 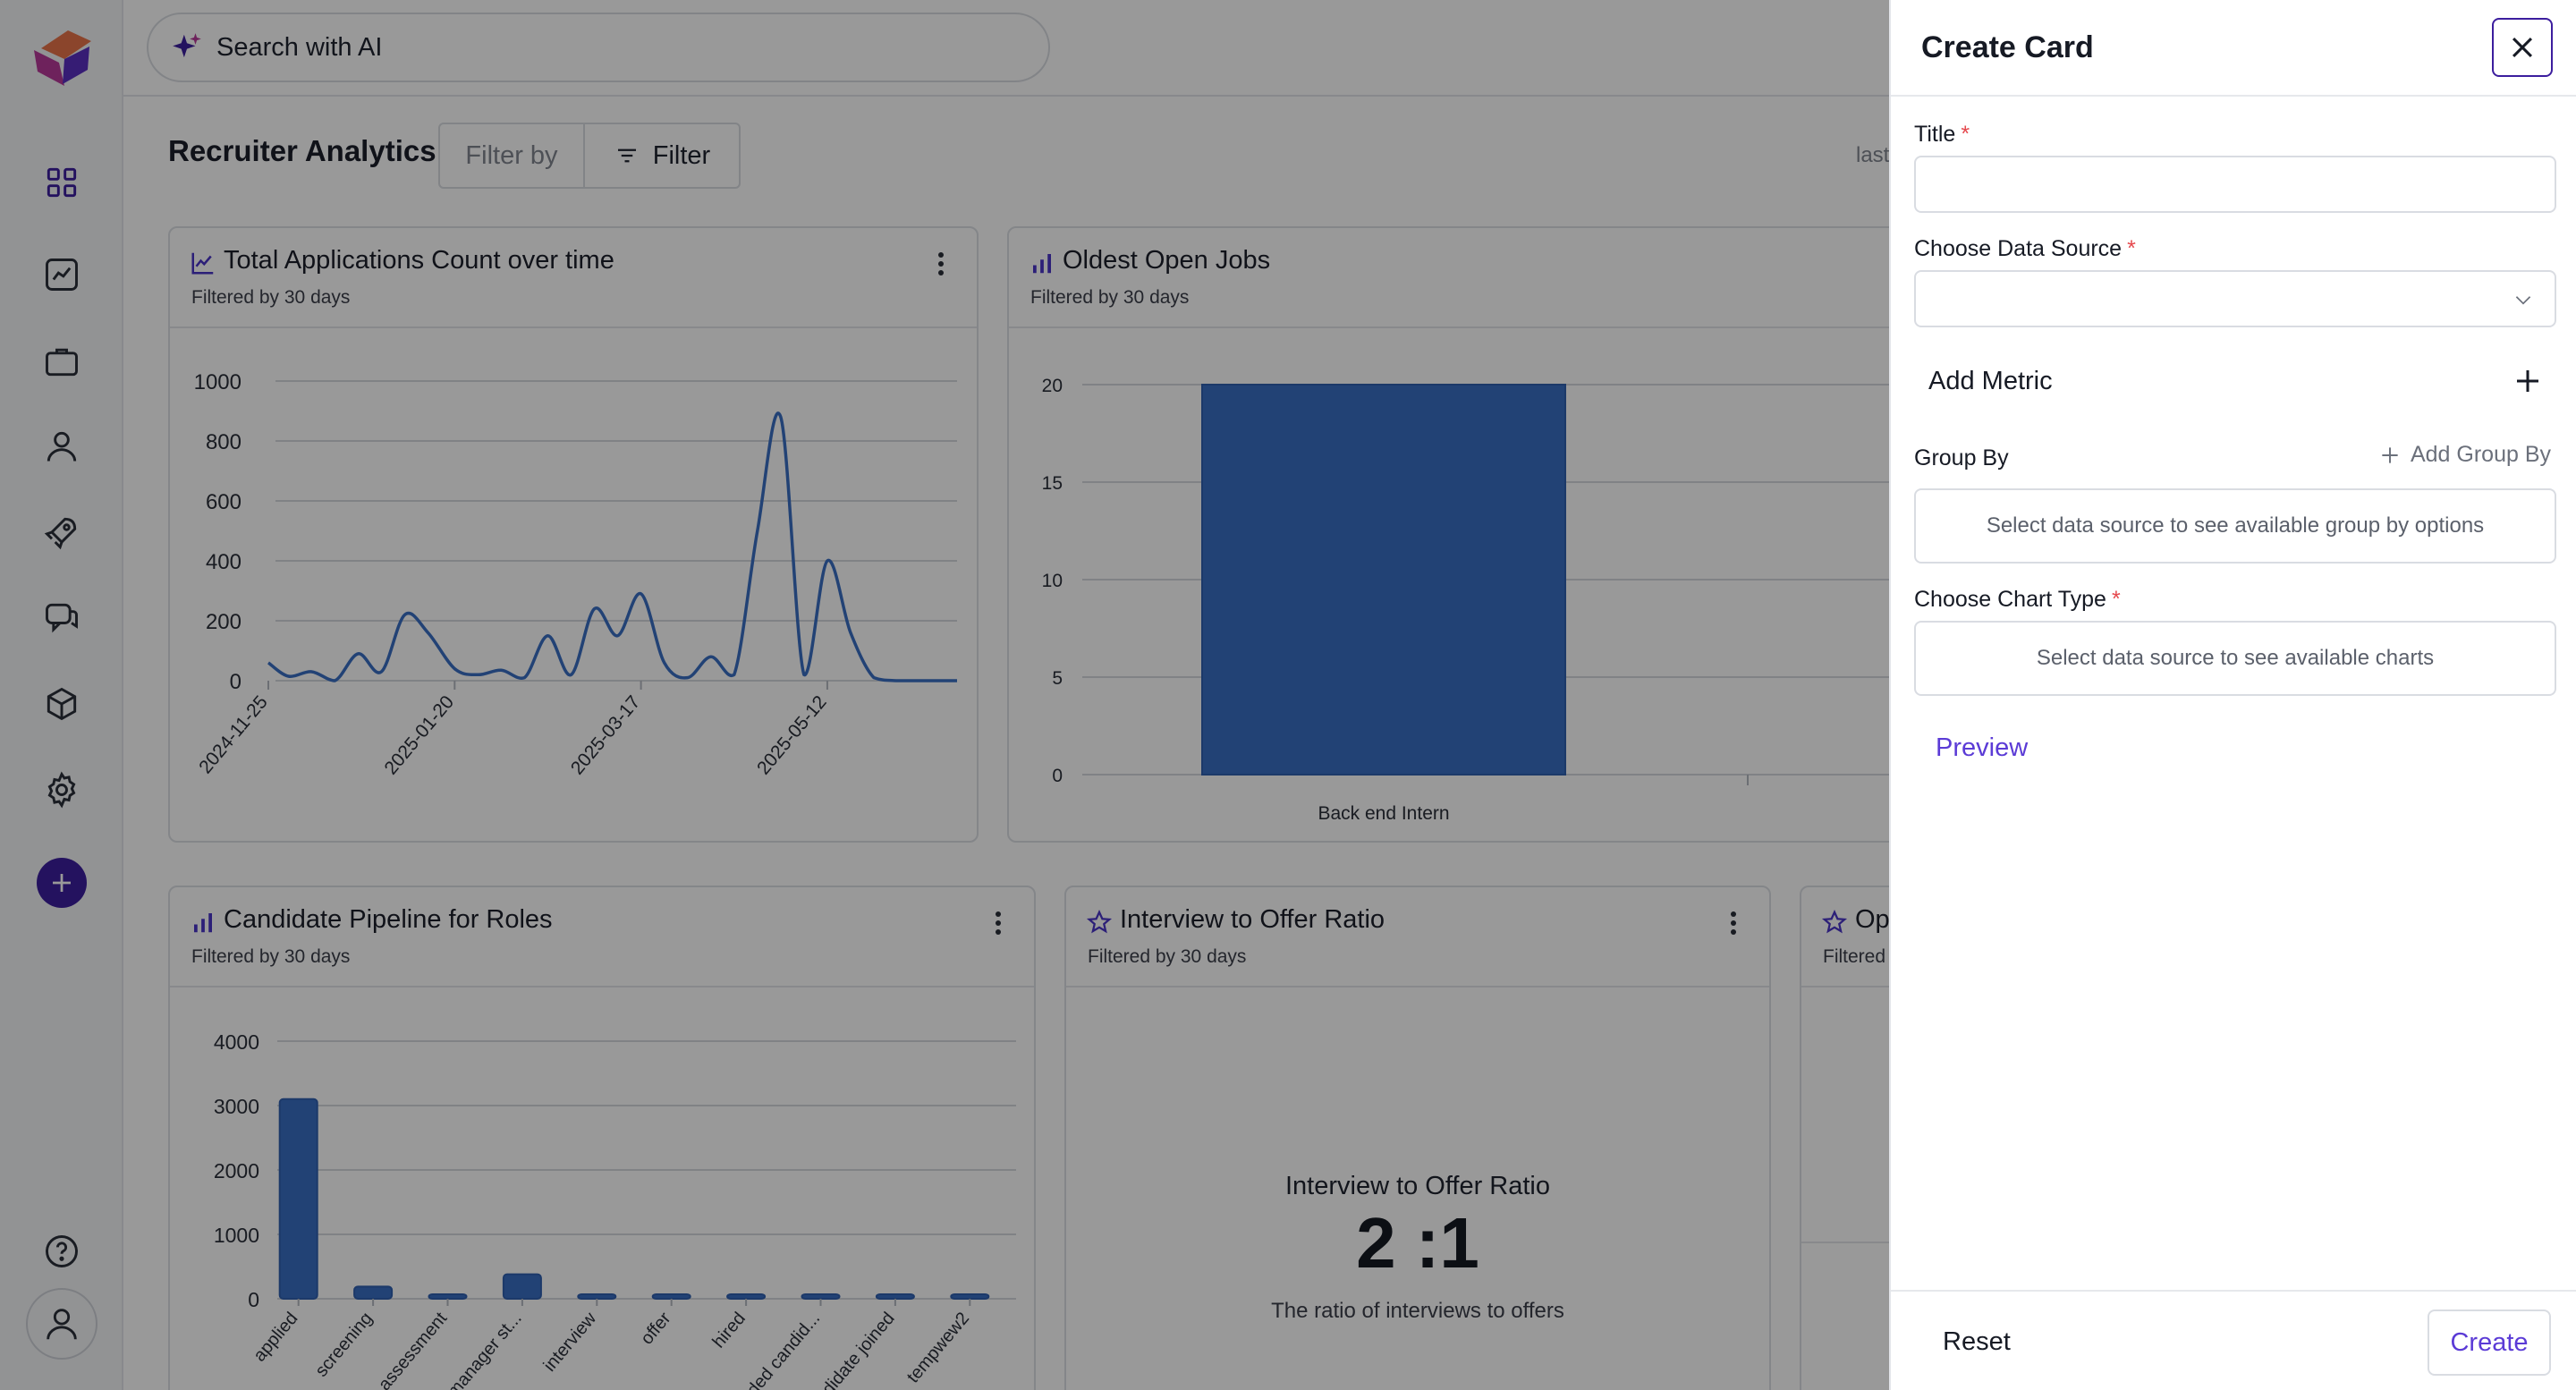 I want to click on date-range-text: last, so click(x=1873, y=155).